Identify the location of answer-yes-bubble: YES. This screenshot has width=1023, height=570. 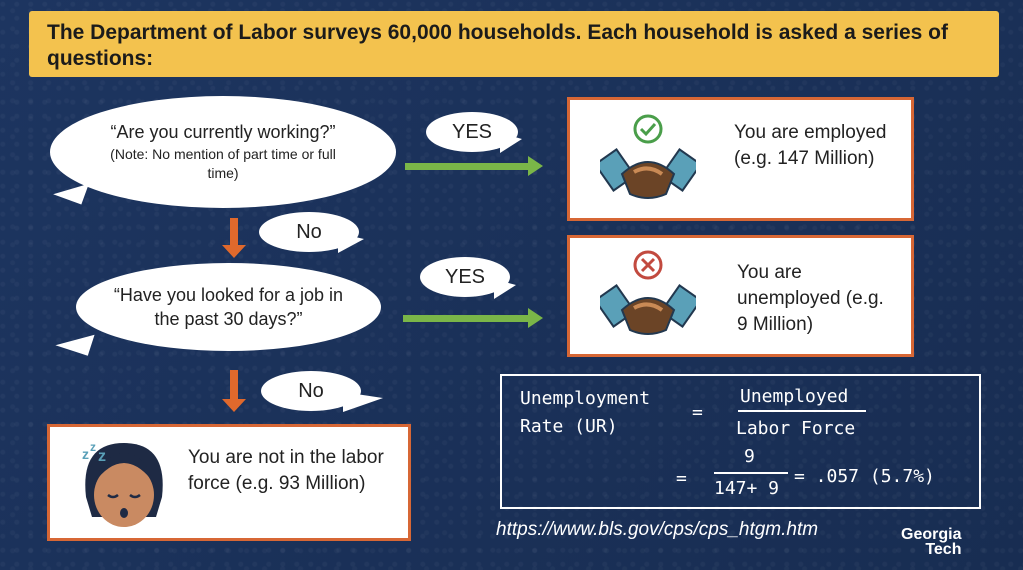
(472, 132).